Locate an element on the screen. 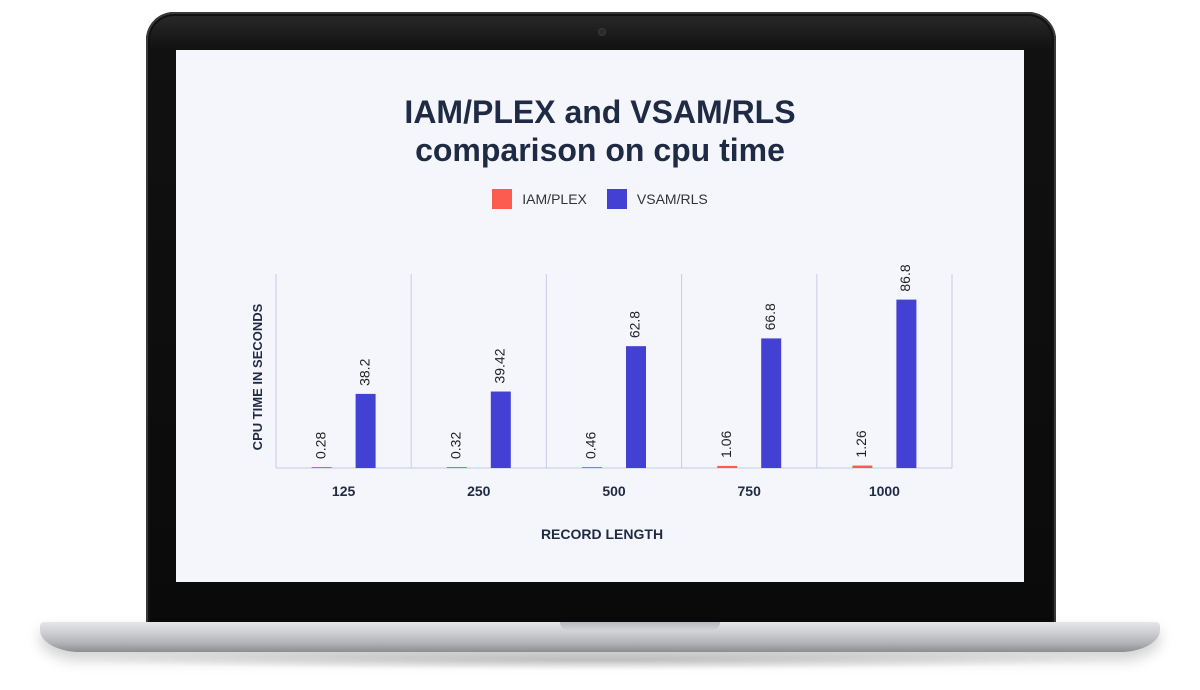  camera-icon is located at coordinates (602, 32).